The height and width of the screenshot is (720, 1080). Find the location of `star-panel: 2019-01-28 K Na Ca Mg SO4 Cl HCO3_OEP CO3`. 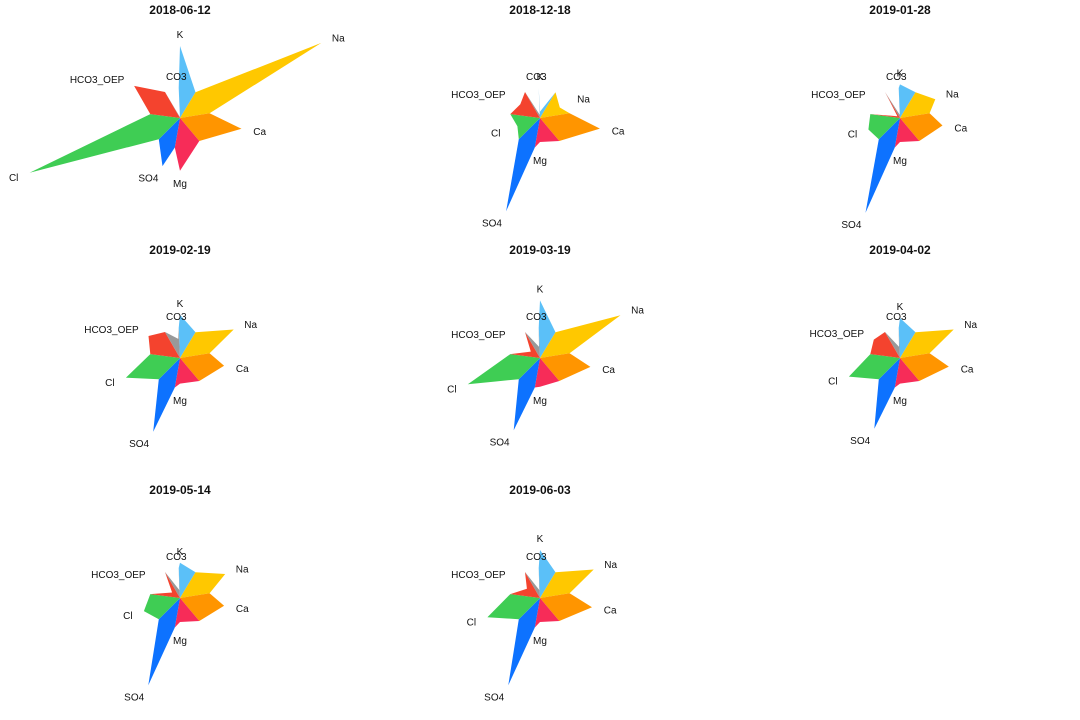

star-panel: 2019-01-28 K Na Ca Mg SO4 Cl HCO3_OEP CO3 is located at coordinates (889, 117).